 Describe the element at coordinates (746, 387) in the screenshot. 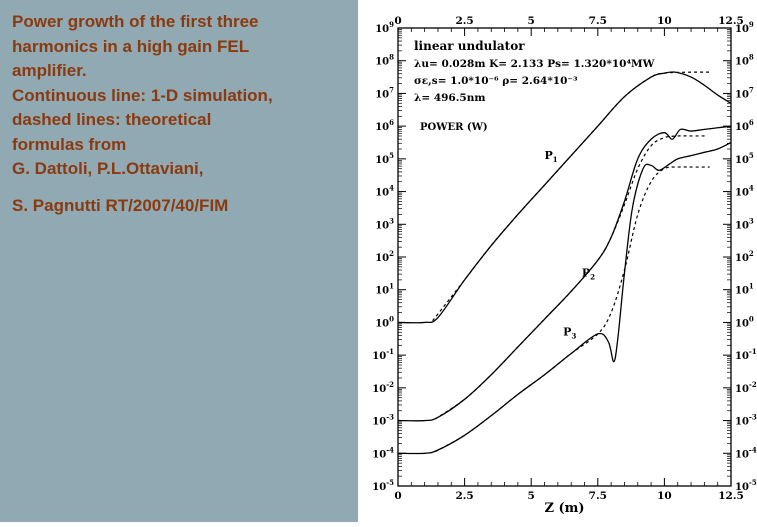

I see `y-tick-label-right: 10⁻²` at that location.